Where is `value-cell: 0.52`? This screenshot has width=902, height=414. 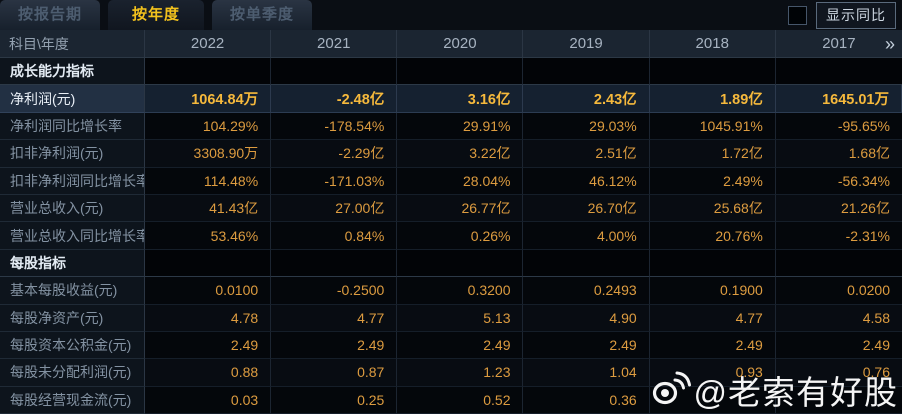
value-cell: 0.52 is located at coordinates (460, 400).